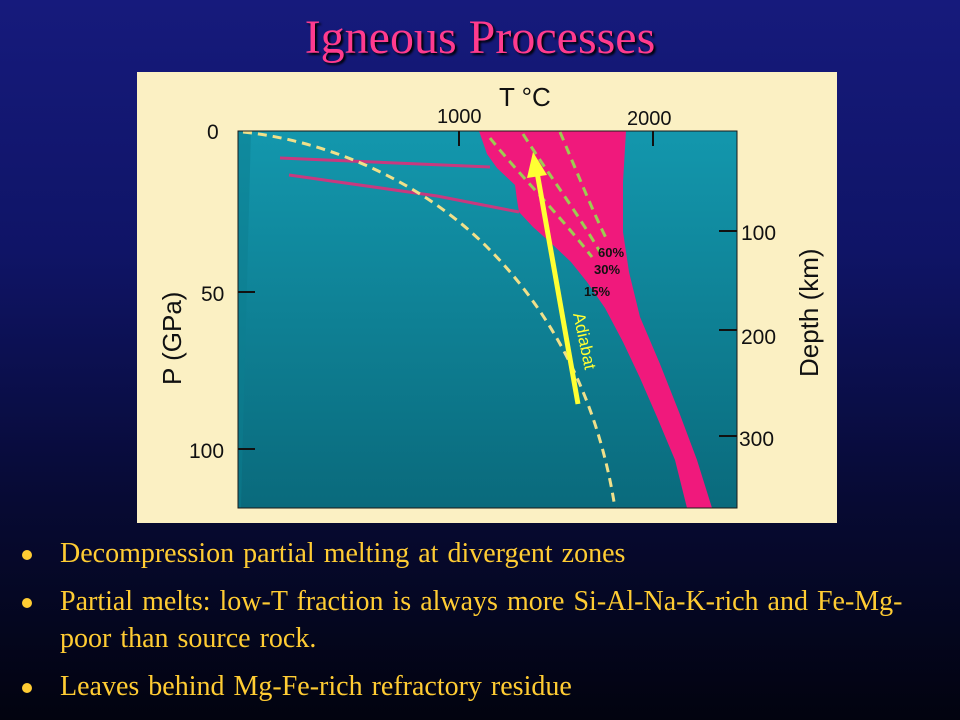 The width and height of the screenshot is (960, 720). Describe the element at coordinates (537, 165) in the screenshot. I see `adiabat-arrowhead` at that location.